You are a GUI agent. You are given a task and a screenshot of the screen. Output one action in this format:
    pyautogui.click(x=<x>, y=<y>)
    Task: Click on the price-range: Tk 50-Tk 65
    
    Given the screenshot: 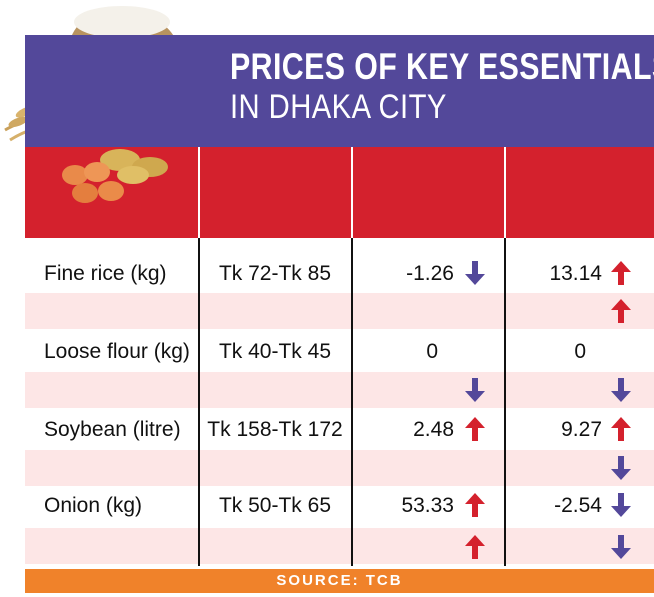 What is the action you would take?
    pyautogui.click(x=275, y=505)
    